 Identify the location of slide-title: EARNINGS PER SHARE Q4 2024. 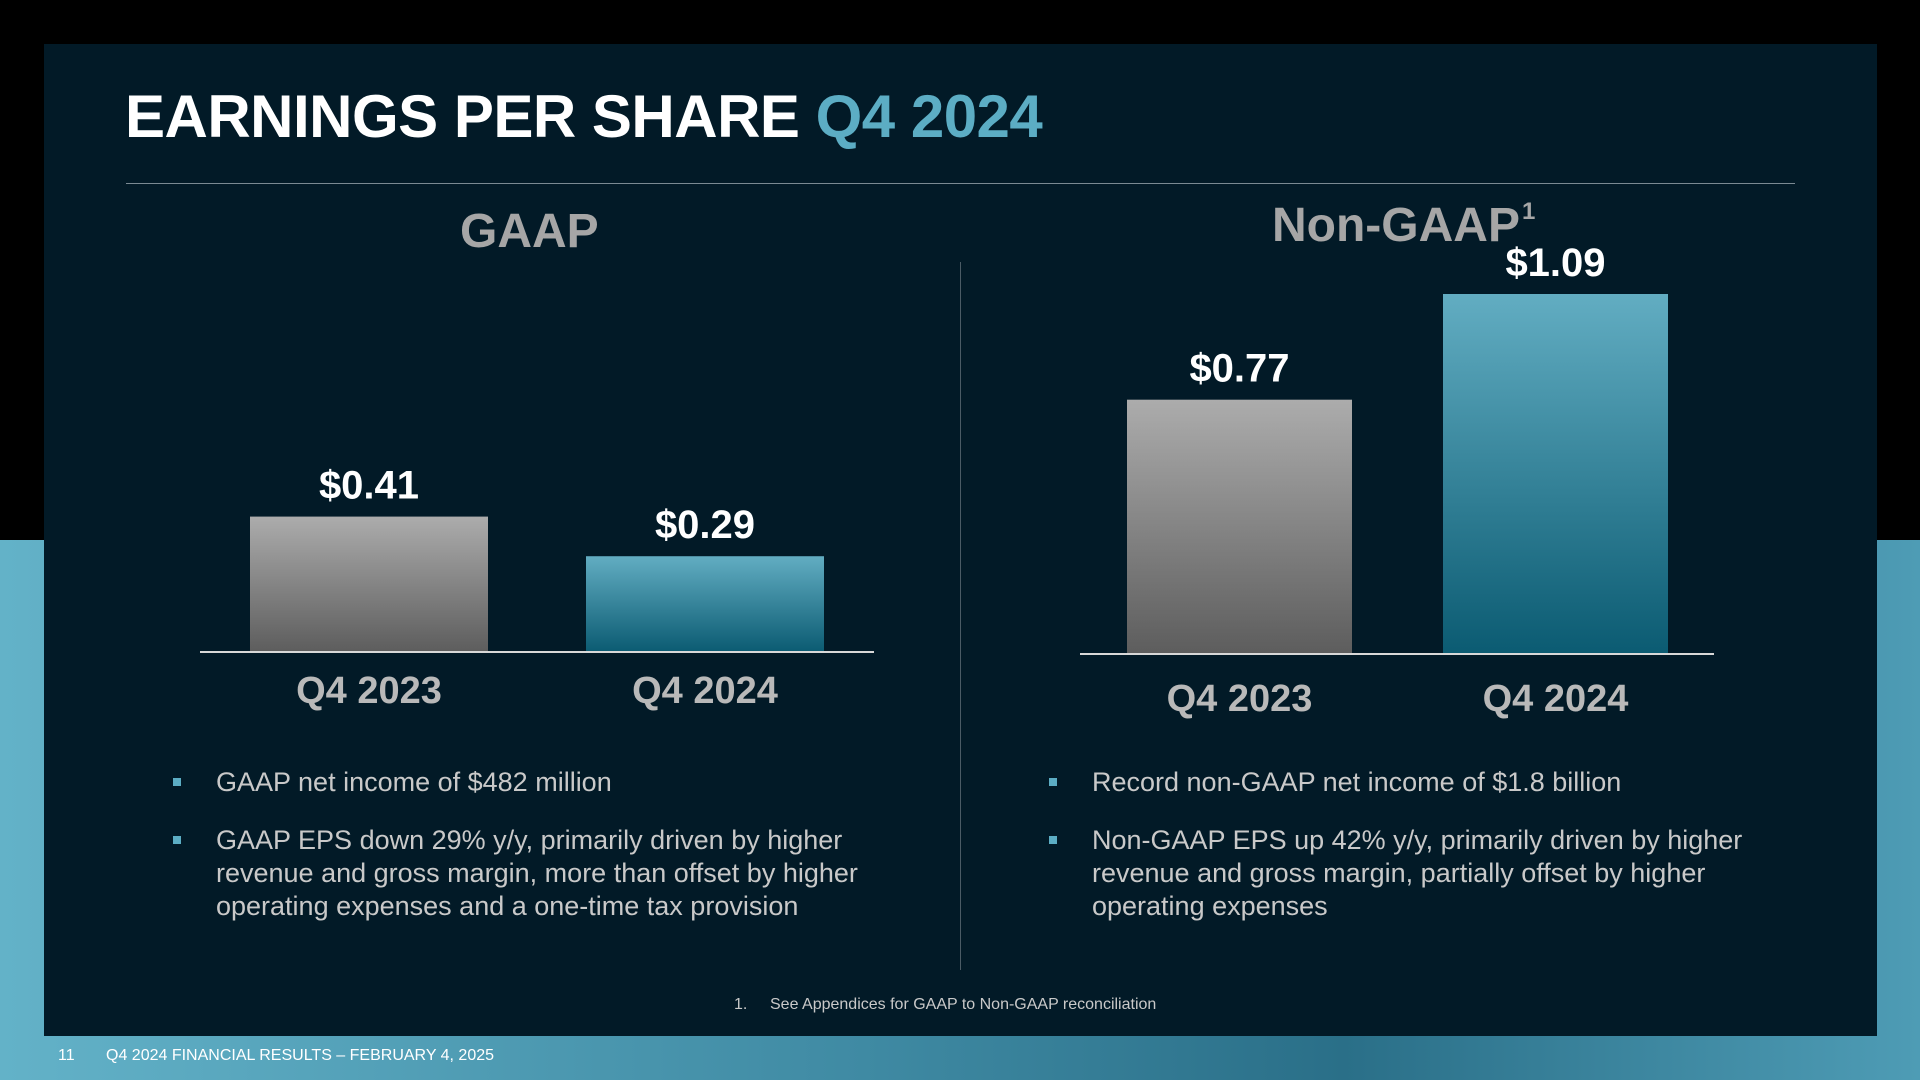
(584, 116).